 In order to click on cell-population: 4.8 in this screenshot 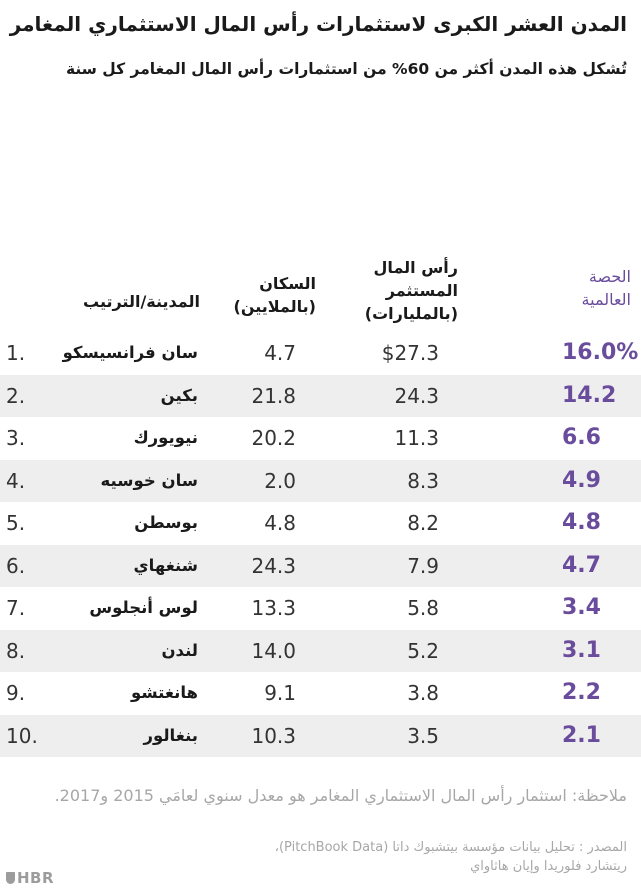, I will do `click(280, 523)`.